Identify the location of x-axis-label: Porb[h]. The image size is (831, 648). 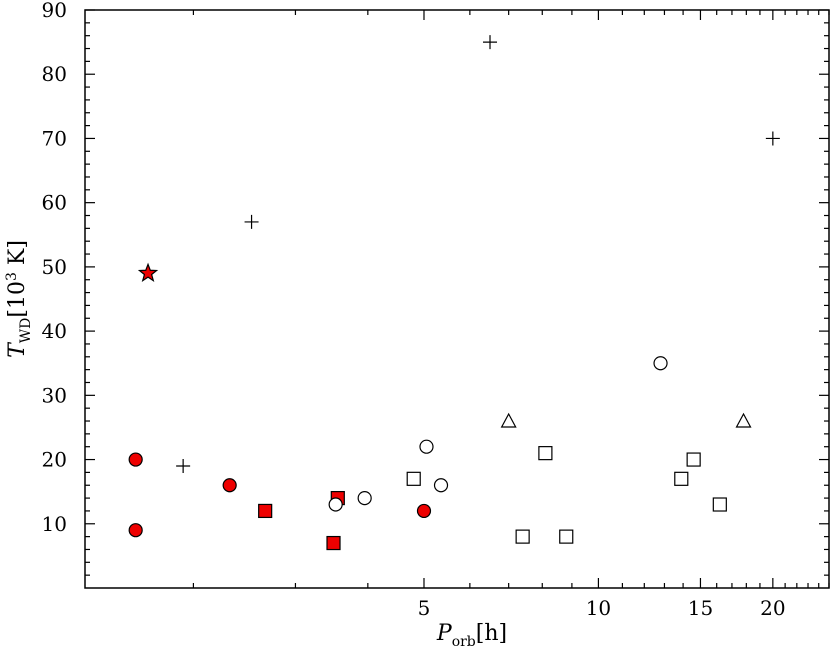
(471, 634).